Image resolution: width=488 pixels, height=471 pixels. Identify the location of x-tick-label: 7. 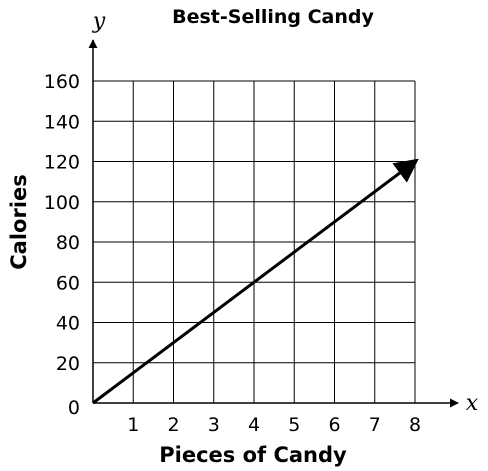
(375, 425).